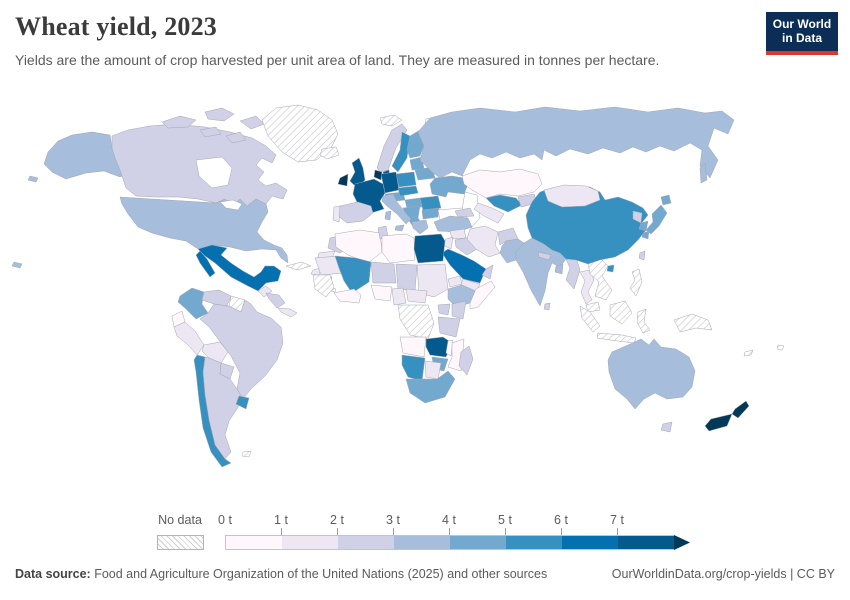  What do you see at coordinates (336, 214) in the screenshot?
I see `country-portugal` at bounding box center [336, 214].